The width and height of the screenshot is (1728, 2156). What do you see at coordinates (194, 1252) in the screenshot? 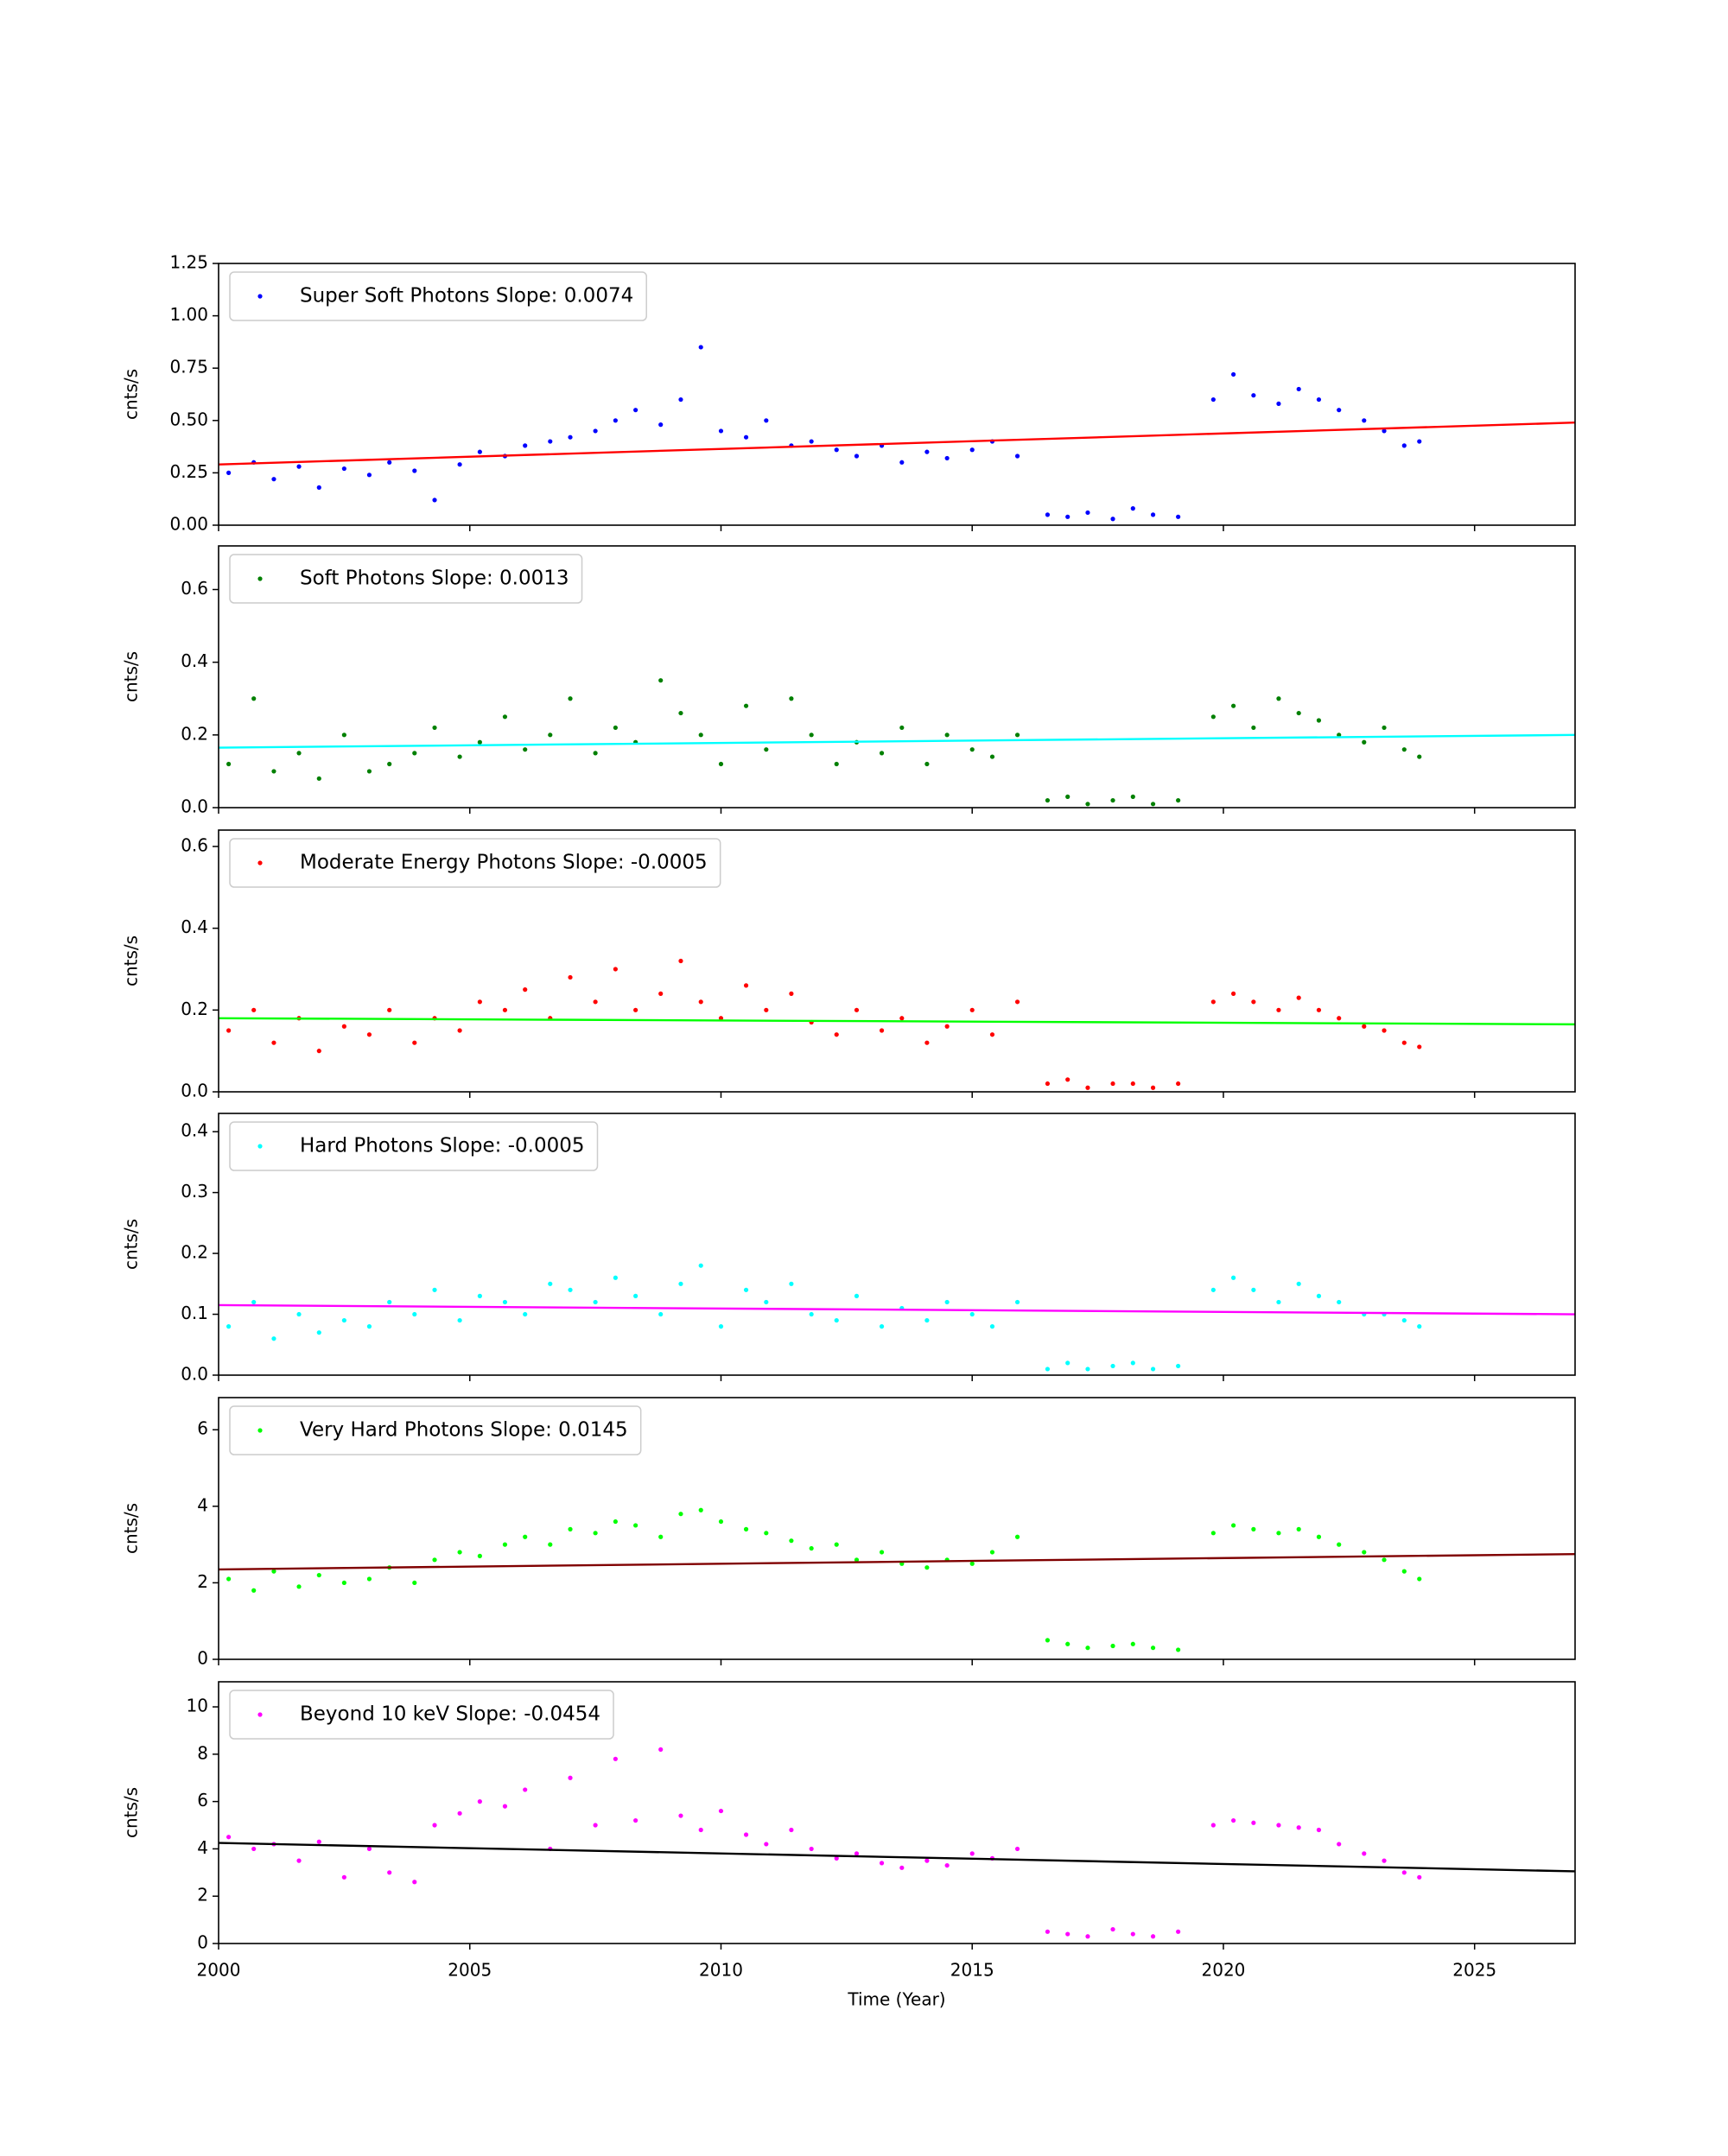
I see `y-tick-label: 0.2` at bounding box center [194, 1252].